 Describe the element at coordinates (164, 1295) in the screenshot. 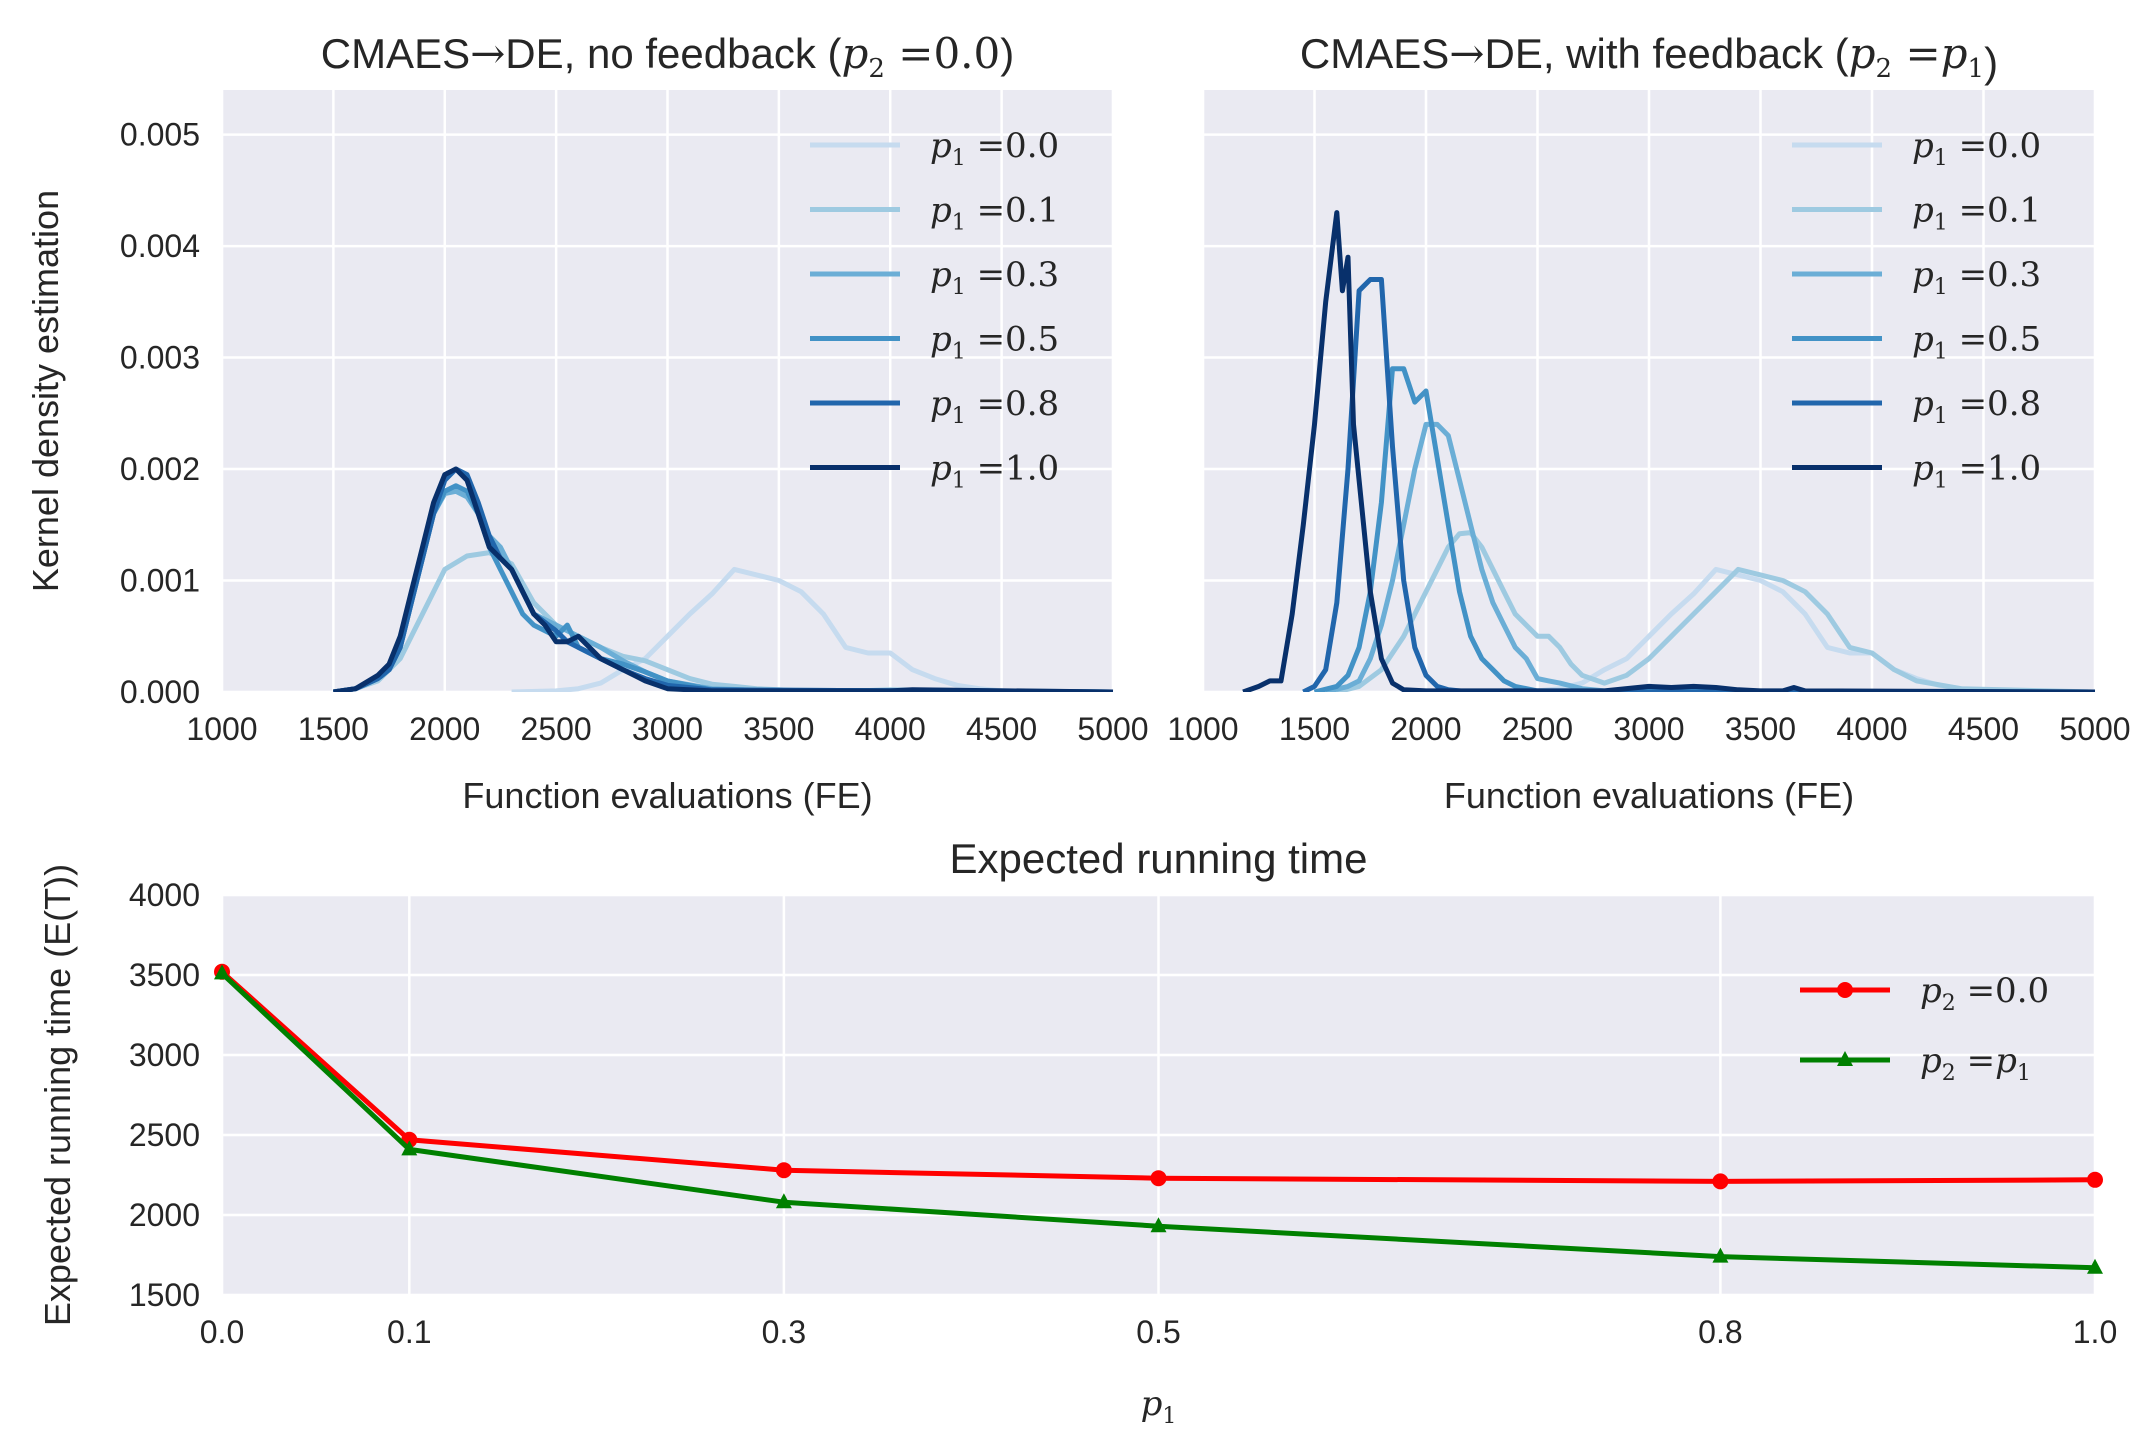

I see `y-tick-label: 1500` at that location.